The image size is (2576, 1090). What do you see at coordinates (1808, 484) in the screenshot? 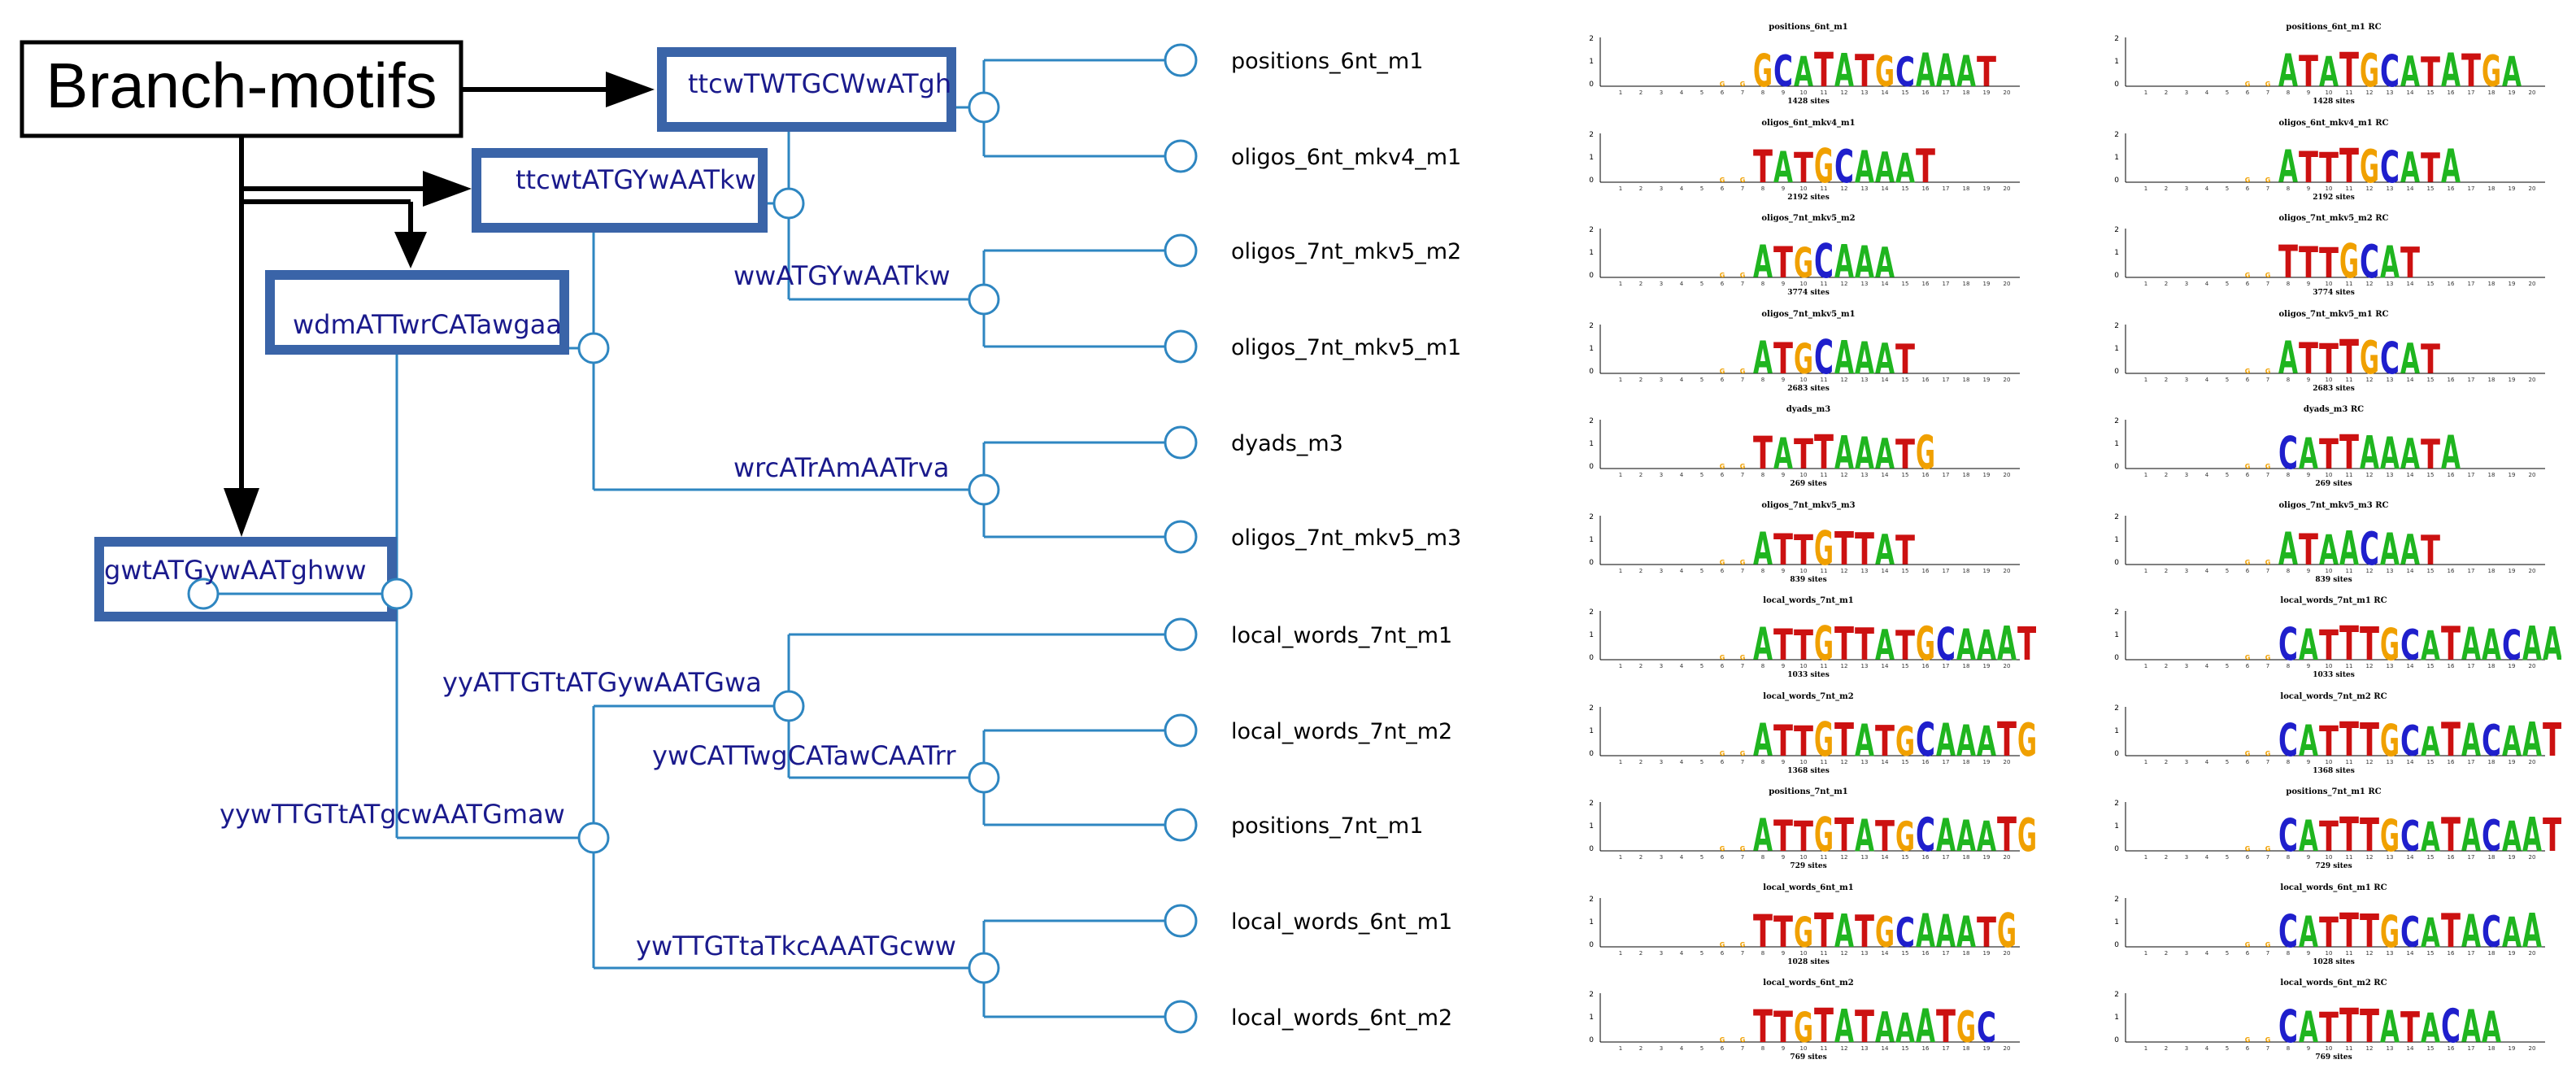
I see `logo-sites: 269 sites` at bounding box center [1808, 484].